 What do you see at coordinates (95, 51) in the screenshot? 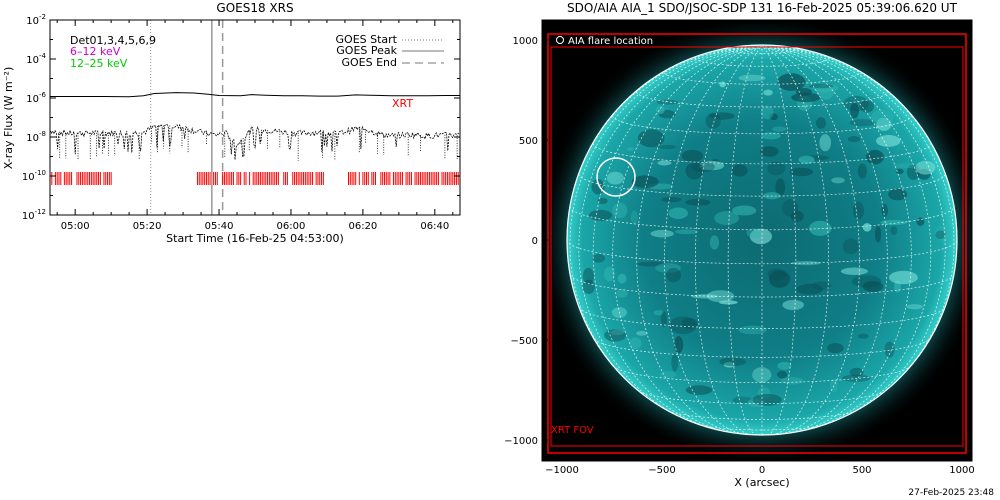
I see `legend-6-12kev: 6–12 keV` at bounding box center [95, 51].